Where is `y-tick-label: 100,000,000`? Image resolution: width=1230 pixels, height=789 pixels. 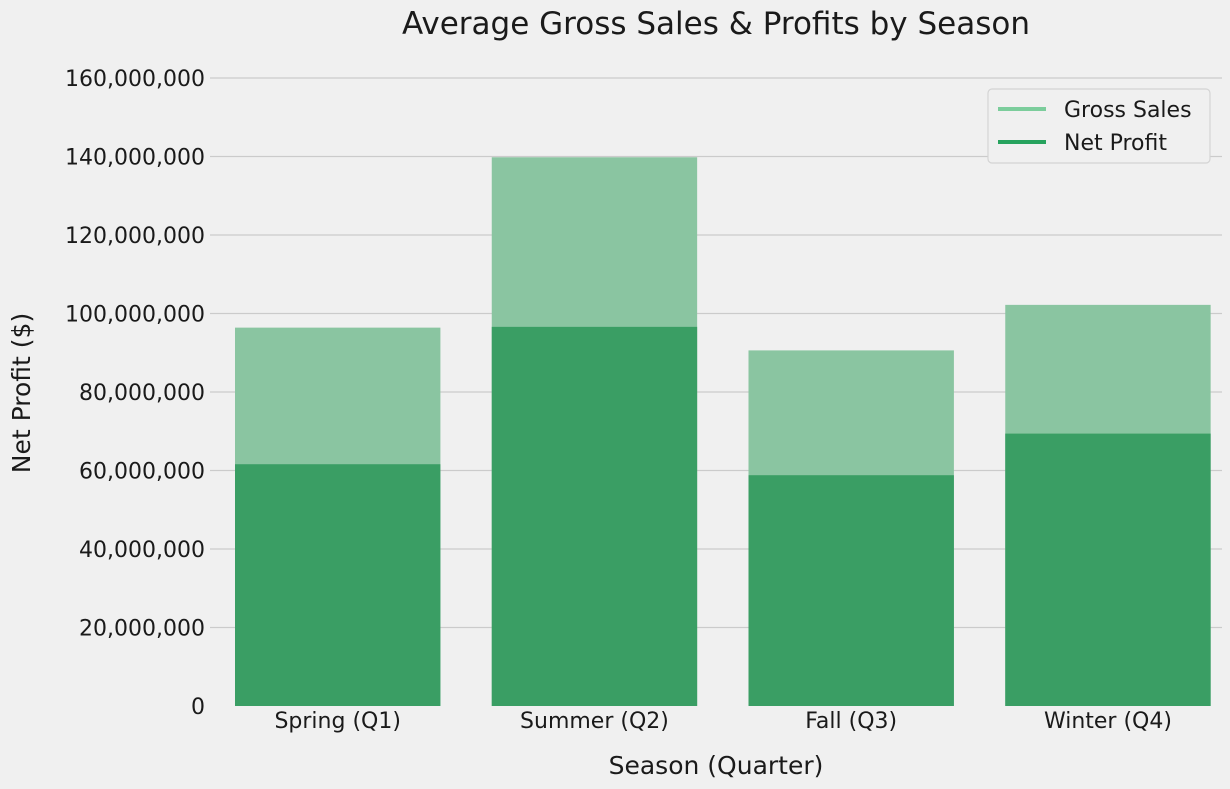
y-tick-label: 100,000,000 is located at coordinates (135, 315).